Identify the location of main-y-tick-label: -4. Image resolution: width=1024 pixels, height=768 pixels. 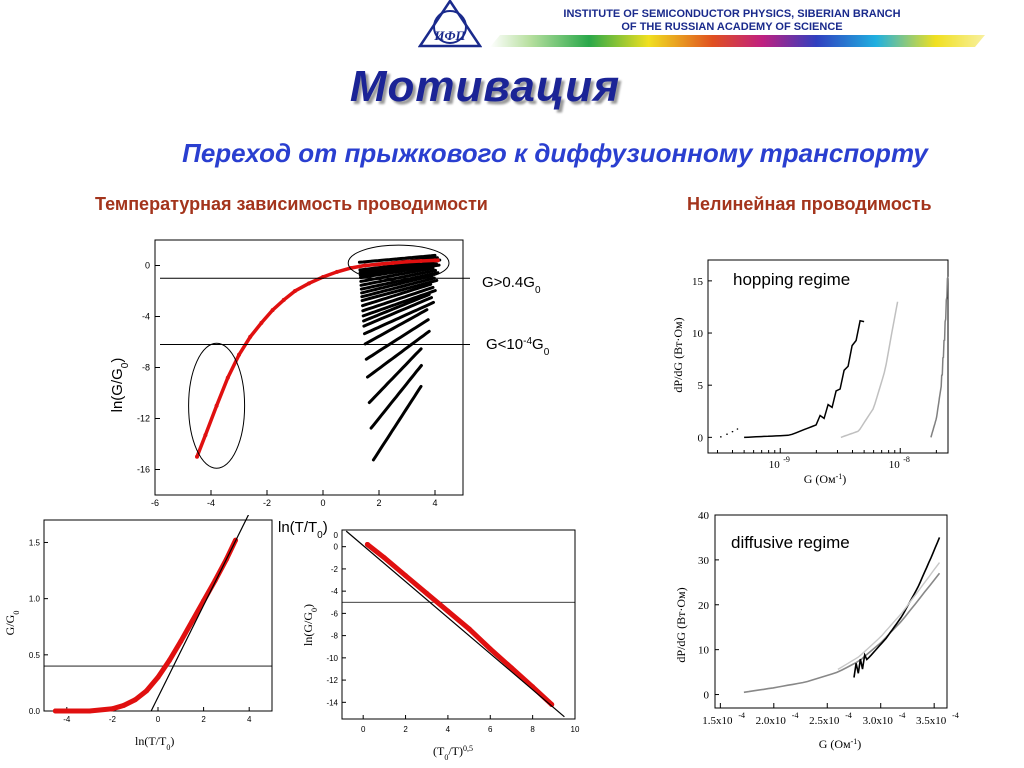
(146, 317).